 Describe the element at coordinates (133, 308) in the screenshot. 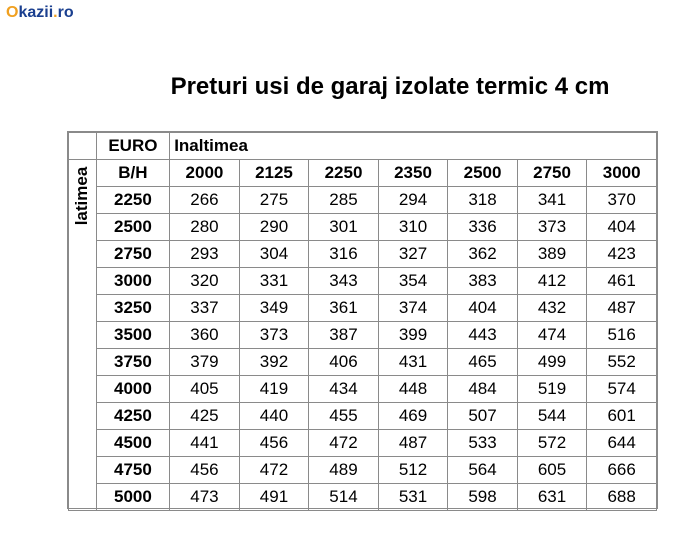

I see `width-header: 3250` at that location.